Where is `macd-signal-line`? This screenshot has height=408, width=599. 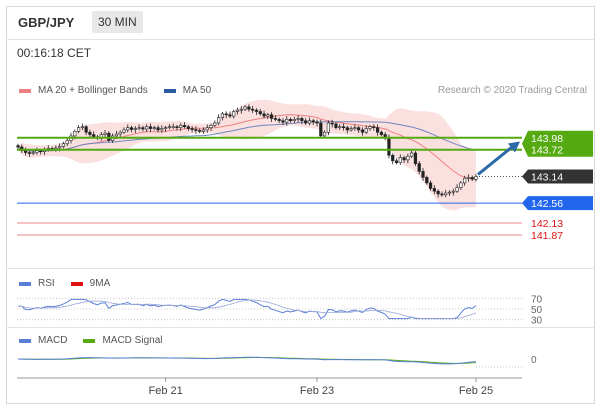
macd-signal-line is located at coordinates (247, 360).